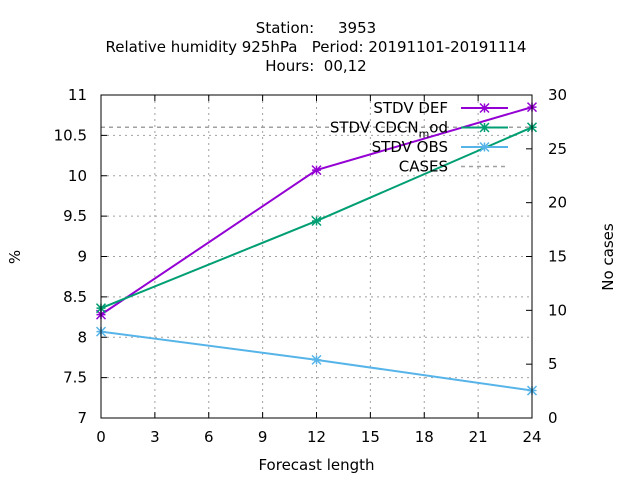  What do you see at coordinates (316, 437) in the screenshot?
I see `x-tick-label: 12` at bounding box center [316, 437].